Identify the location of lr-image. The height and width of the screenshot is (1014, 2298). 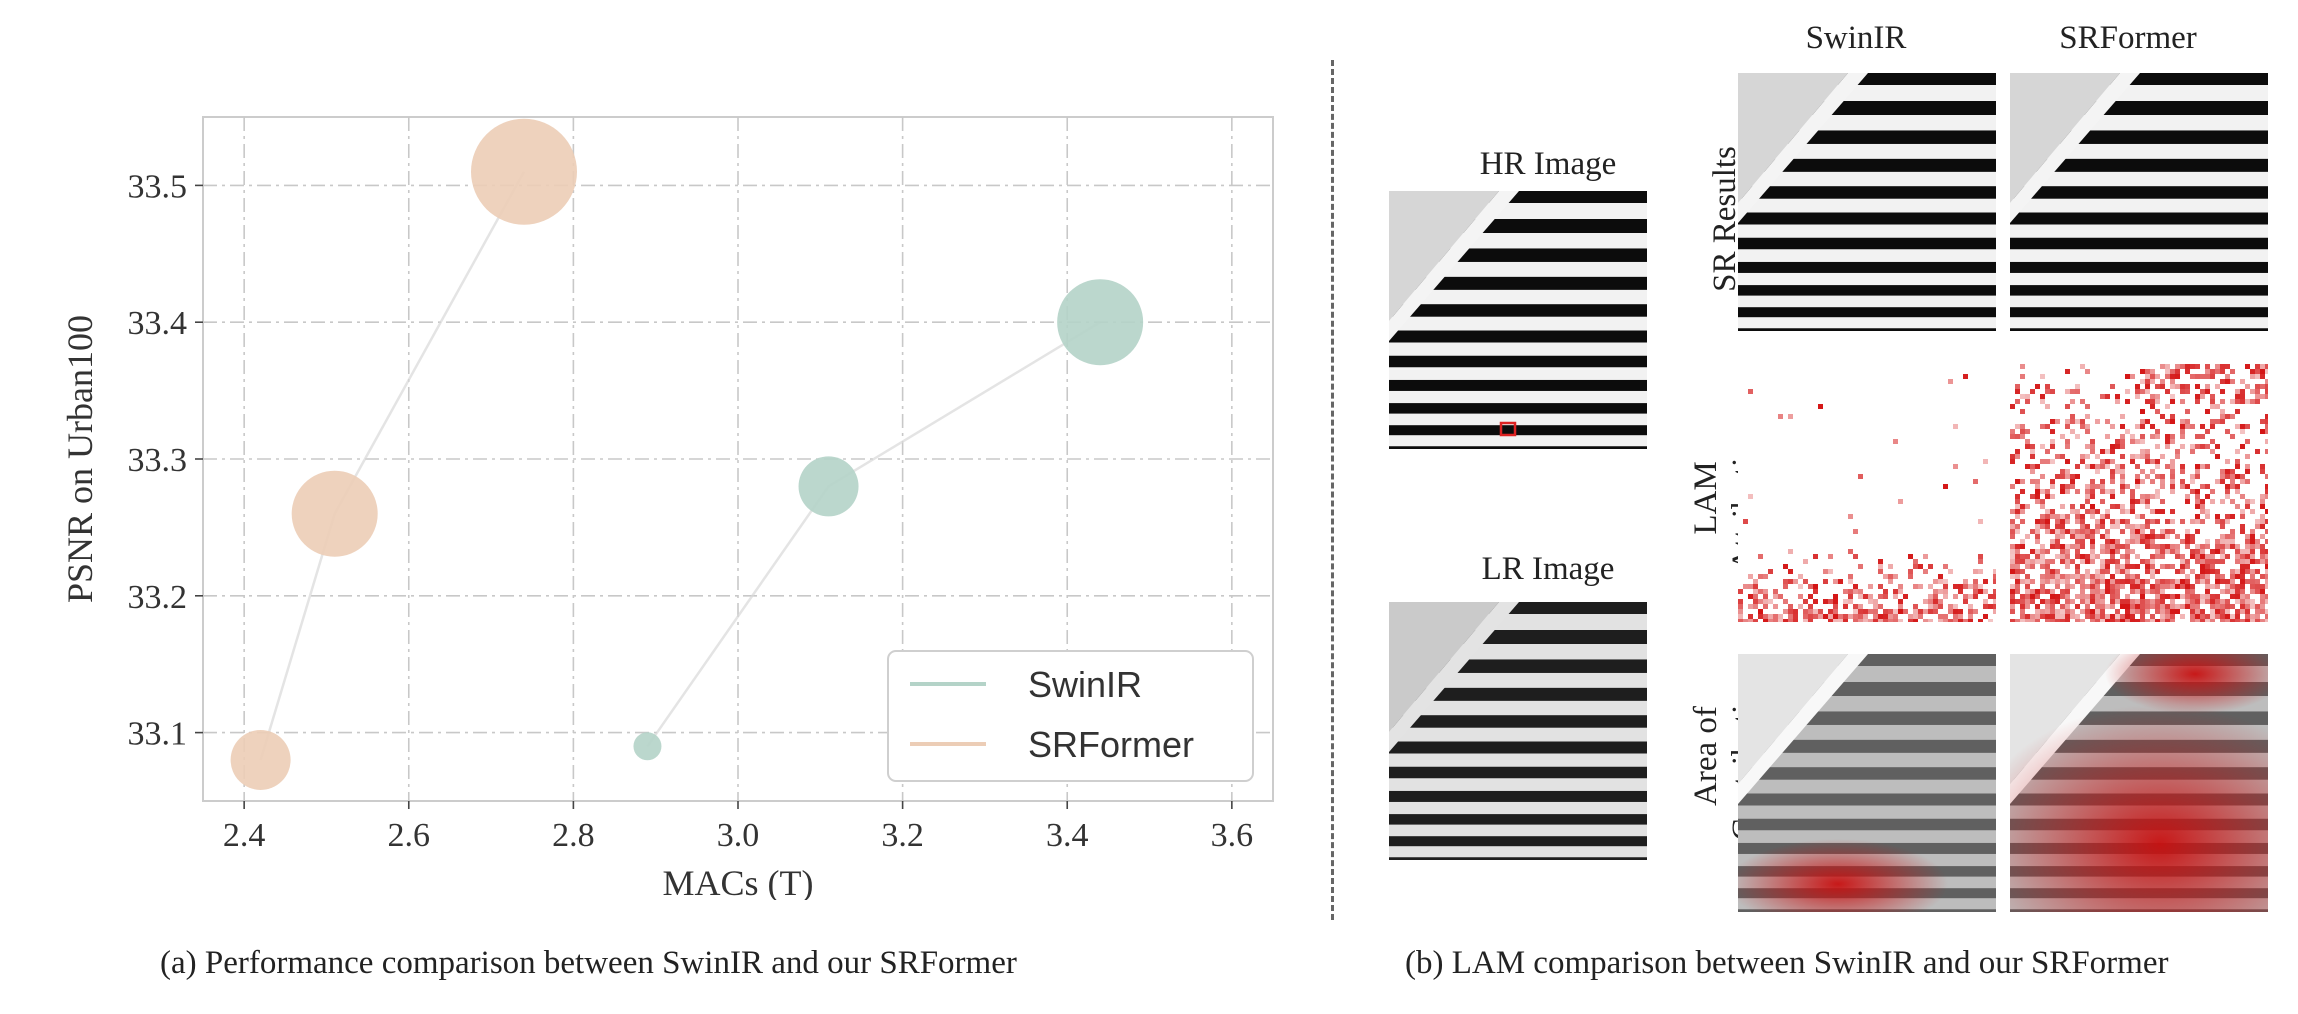
(1518, 731).